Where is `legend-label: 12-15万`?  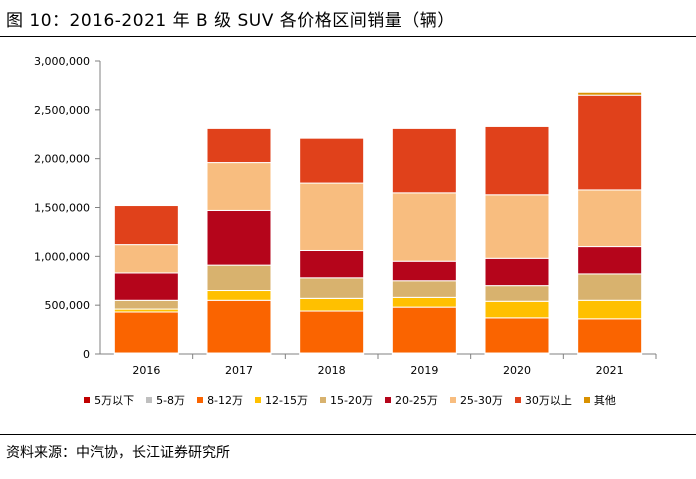 legend-label: 12-15万 is located at coordinates (286, 400).